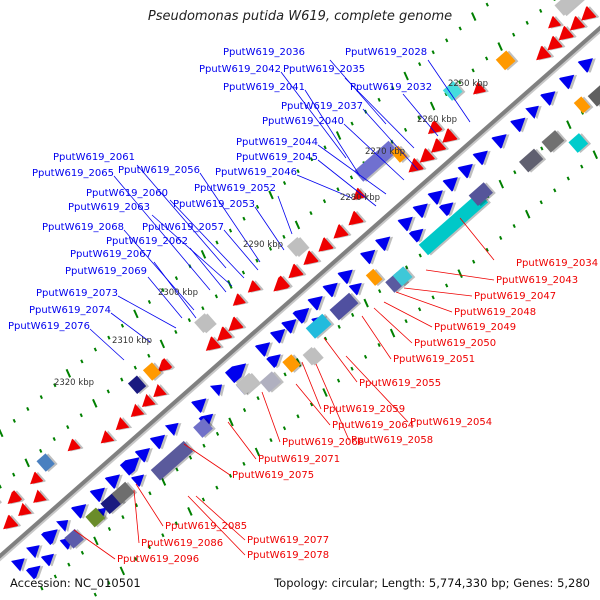 The height and width of the screenshot is (600, 600). Describe the element at coordinates (83, 227) in the screenshot. I see `forward-gene-label: PputW619_2068` at that location.